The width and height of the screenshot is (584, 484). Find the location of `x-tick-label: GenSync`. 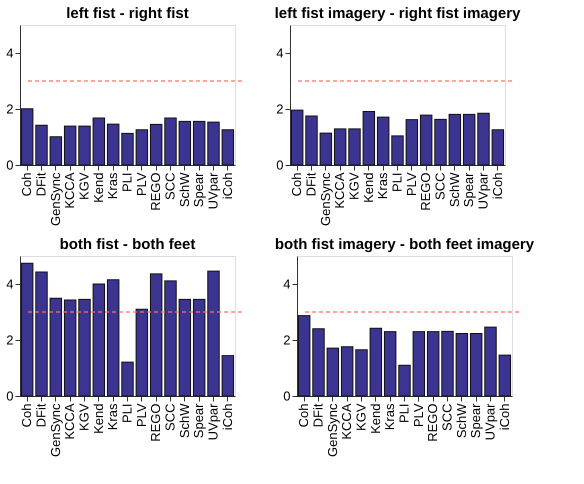

x-tick-label: GenSync is located at coordinates (55, 199).